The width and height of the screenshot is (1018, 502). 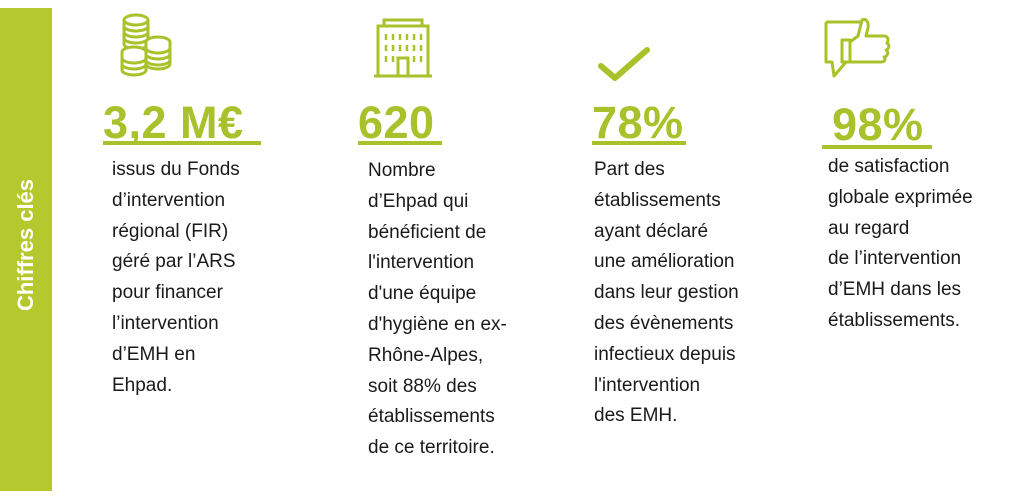 I want to click on desc-line: ayant déclaré, so click(x=651, y=231).